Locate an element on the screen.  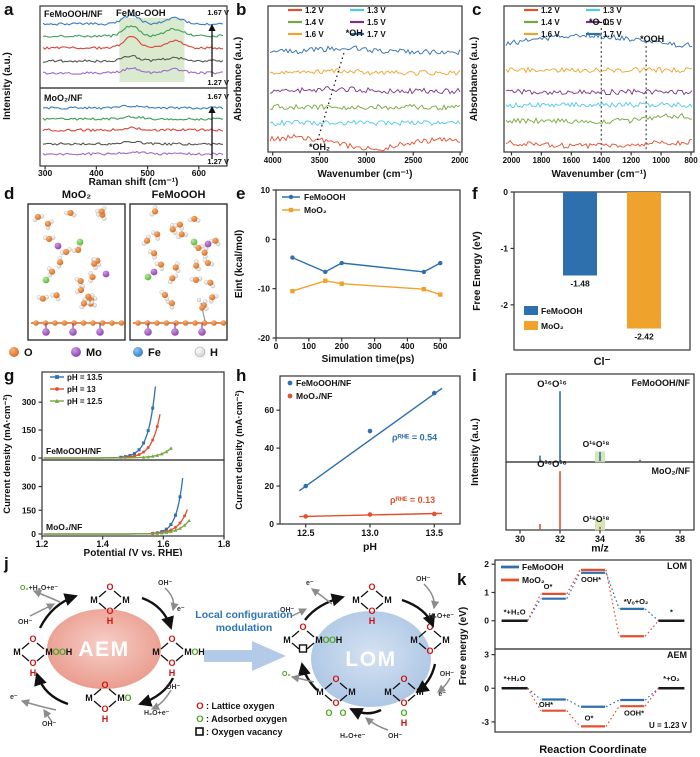
atom-legend-item: O is located at coordinates (21, 353).